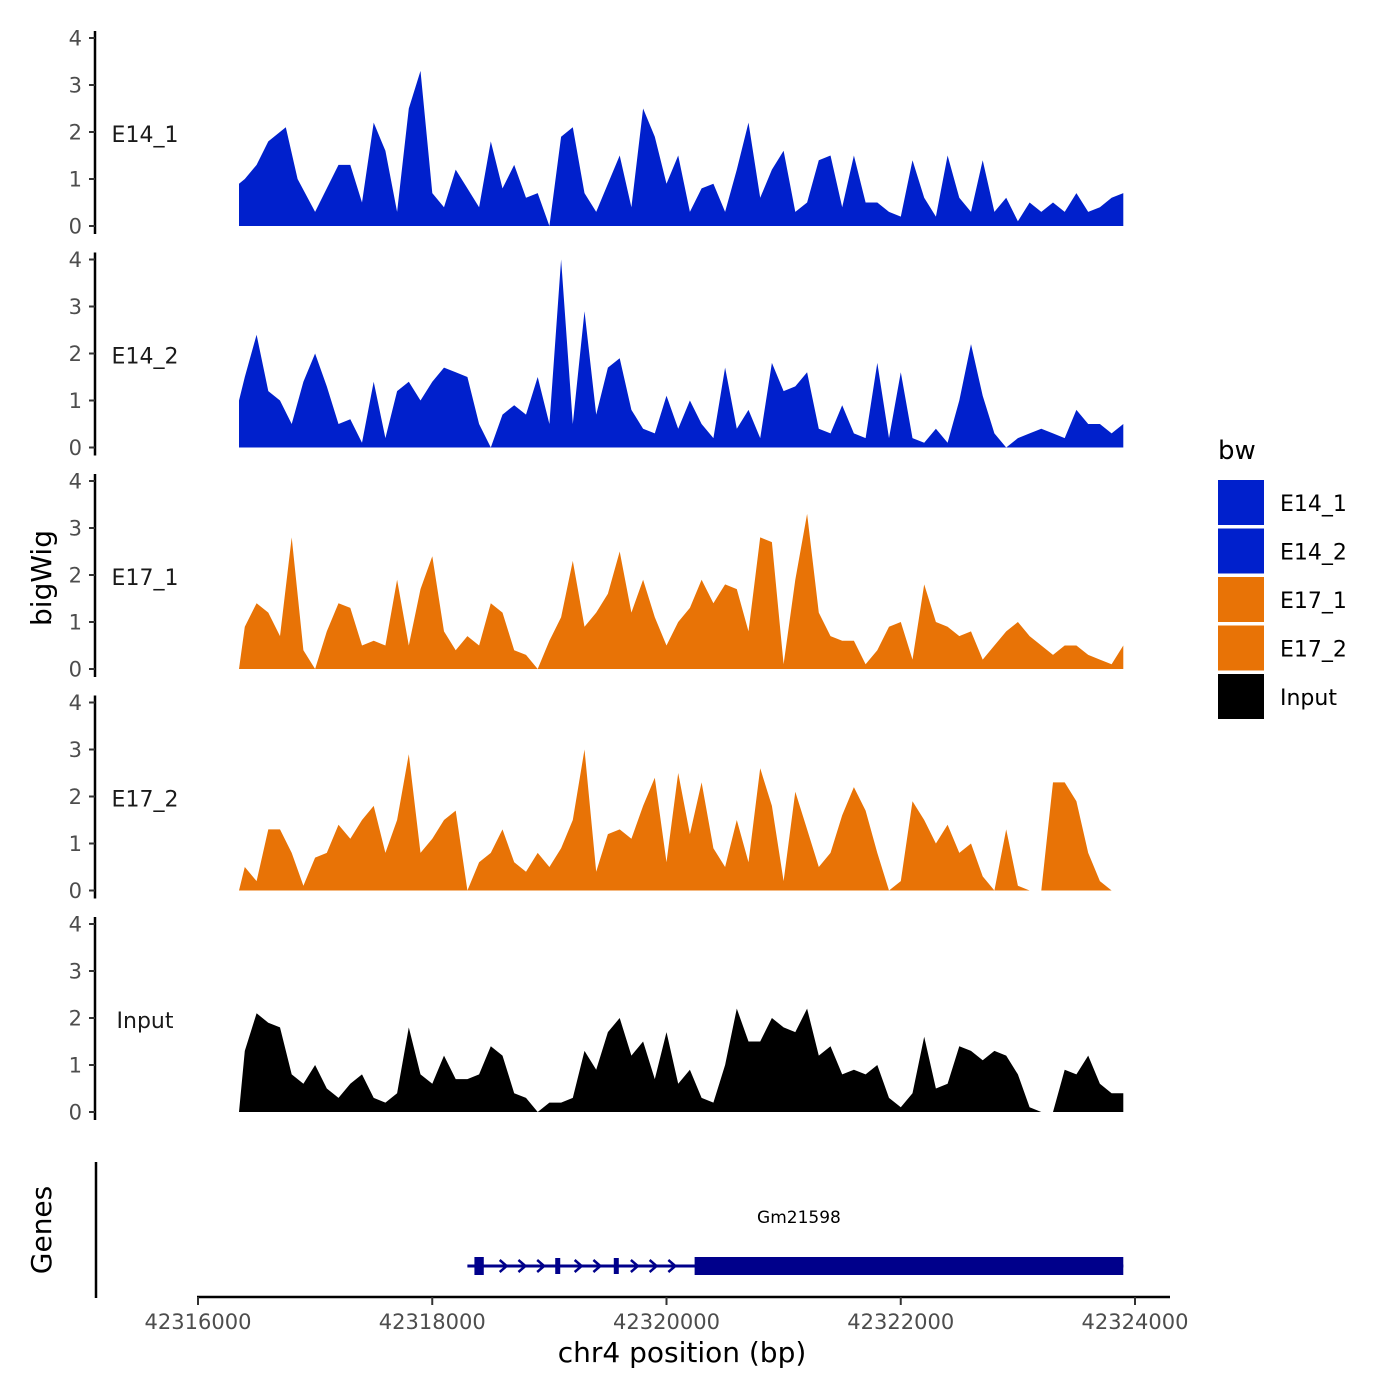 This screenshot has height=1400, width=1400. I want to click on legend-label-e14-2: E14_2, so click(1313, 553).